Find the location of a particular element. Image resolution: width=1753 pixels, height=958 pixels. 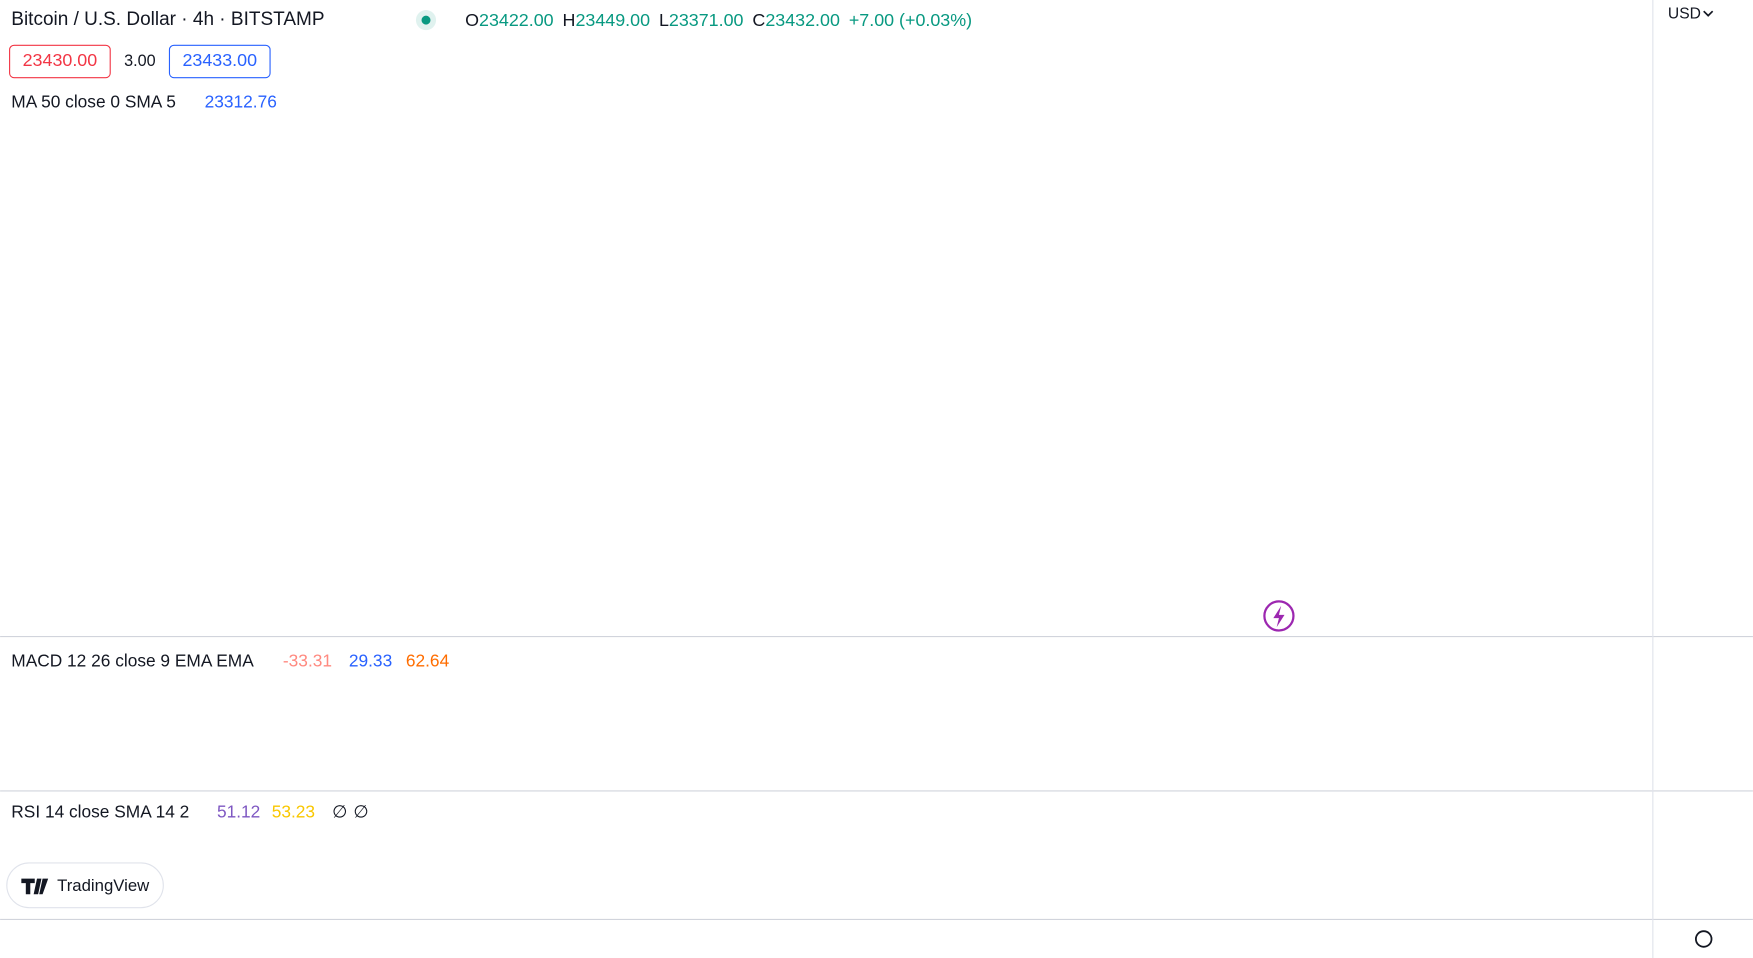

brand-name: TradingView is located at coordinates (103, 885).